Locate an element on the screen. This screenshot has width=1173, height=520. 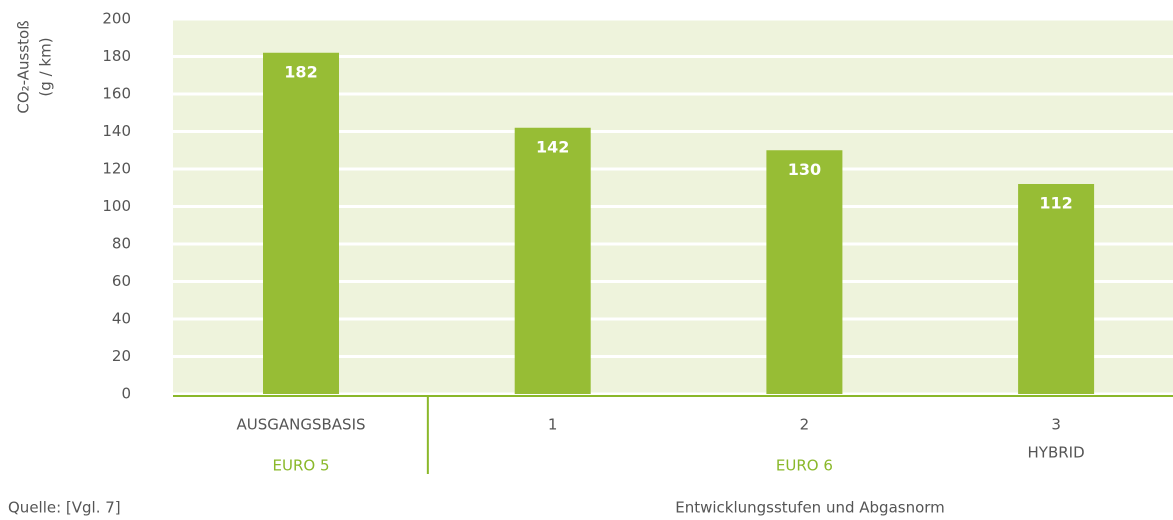
x-tick-label: 3 is located at coordinates (1056, 425).